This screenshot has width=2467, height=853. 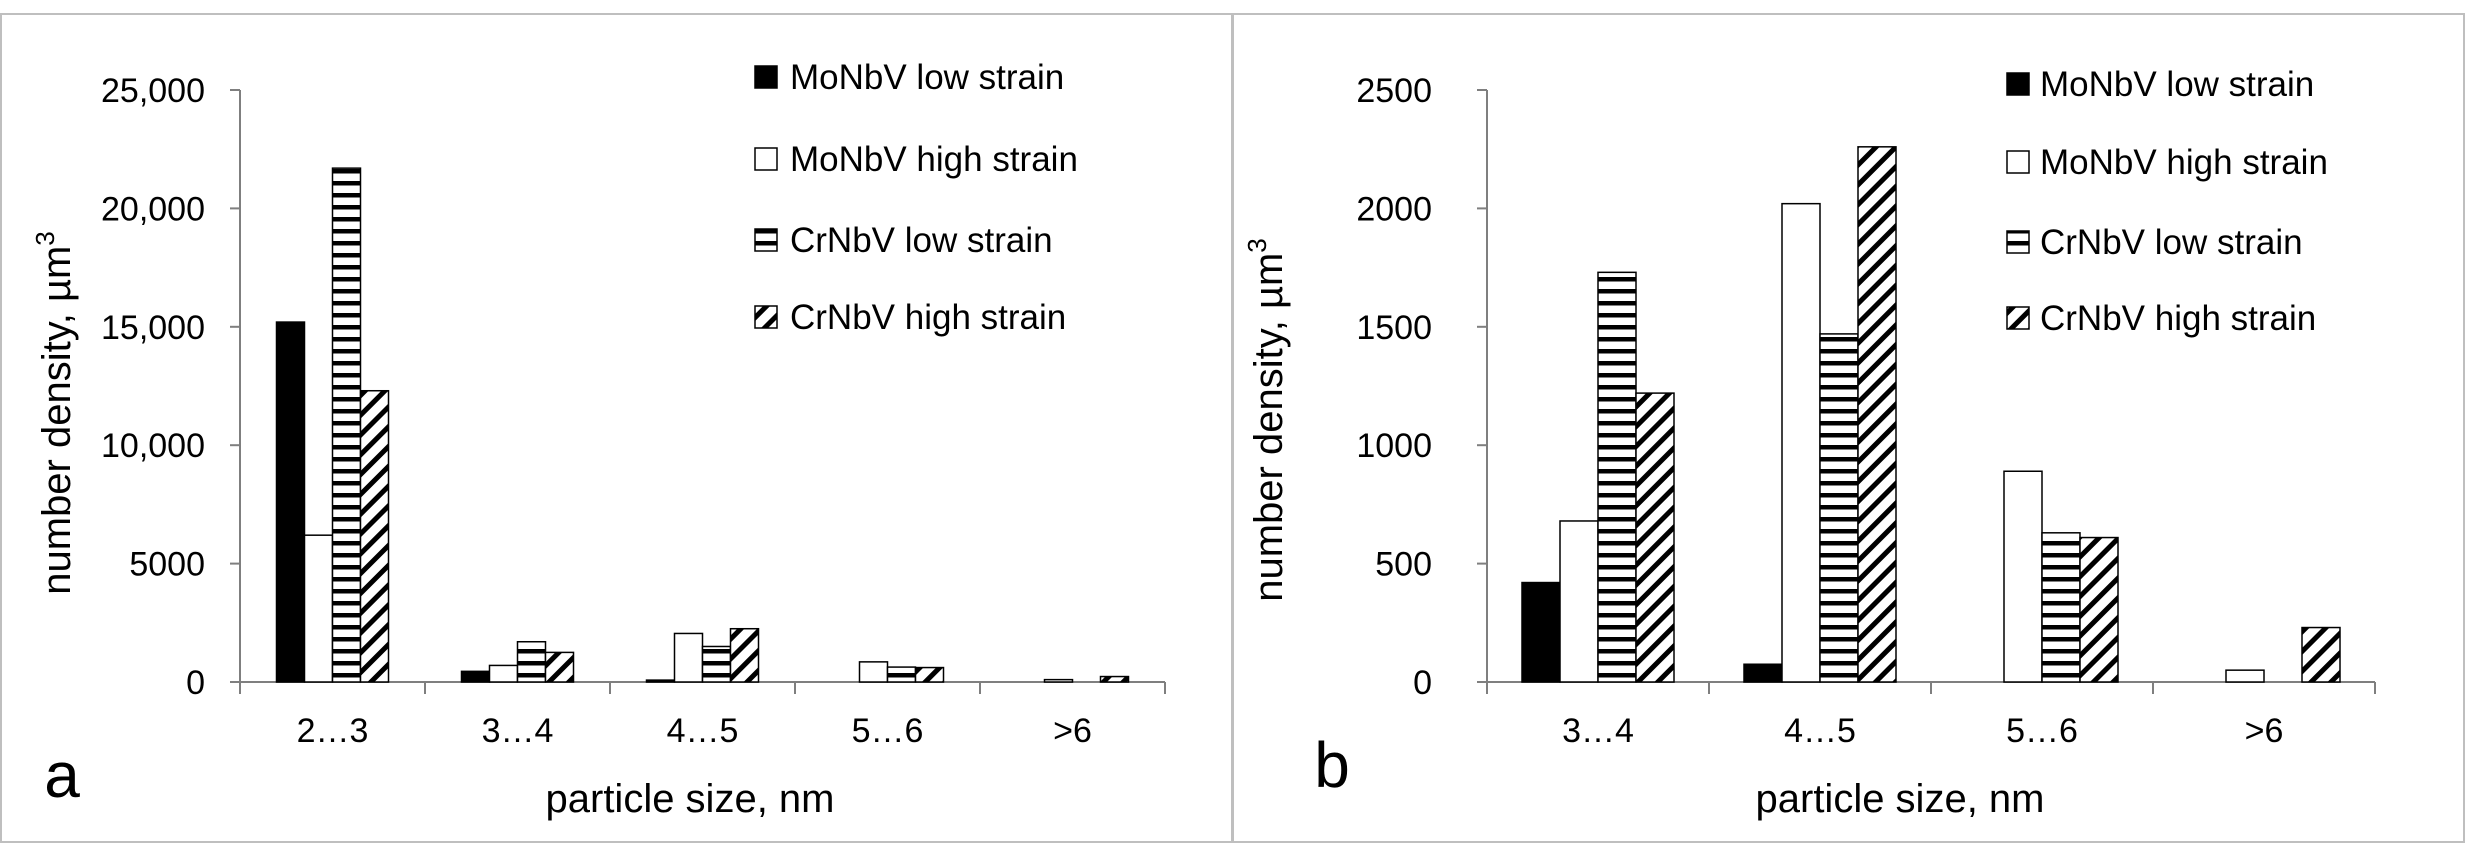 What do you see at coordinates (1900, 799) in the screenshot?
I see `panel-b-x-axis-title: particle size, nm` at bounding box center [1900, 799].